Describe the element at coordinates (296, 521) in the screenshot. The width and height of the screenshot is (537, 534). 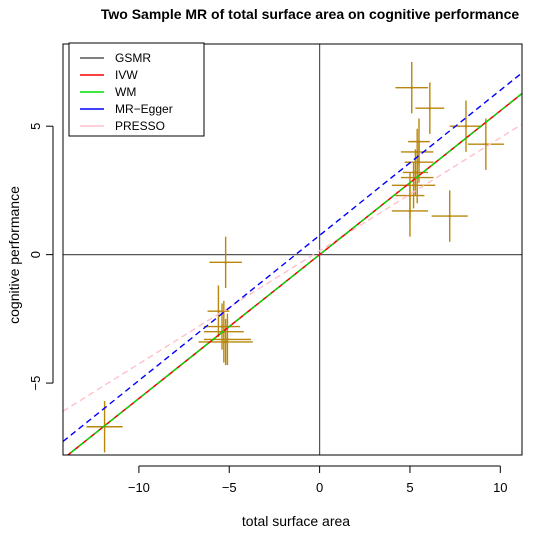
I see `x-axis-label: total surface area` at that location.